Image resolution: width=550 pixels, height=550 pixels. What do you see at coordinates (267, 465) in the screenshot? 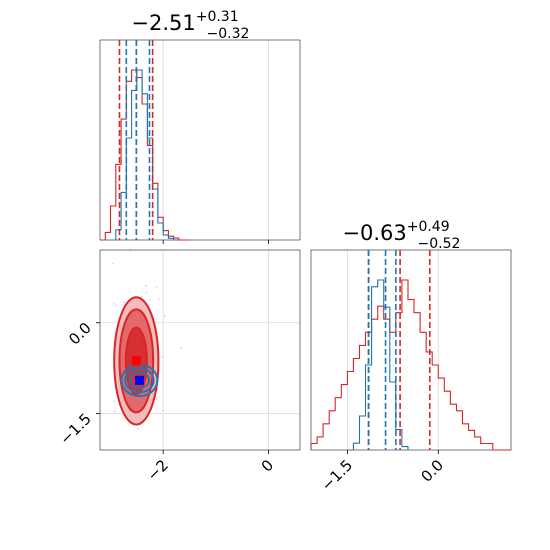
I see `tick-label-x-param-1-1: 0` at bounding box center [267, 465].